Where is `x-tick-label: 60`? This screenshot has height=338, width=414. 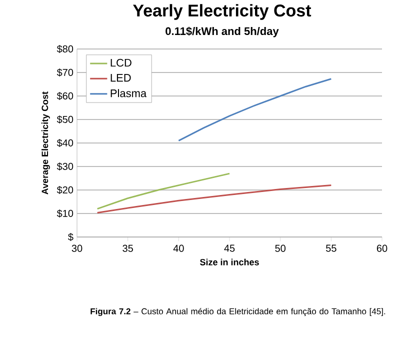 x-tick-label: 60 is located at coordinates (382, 248).